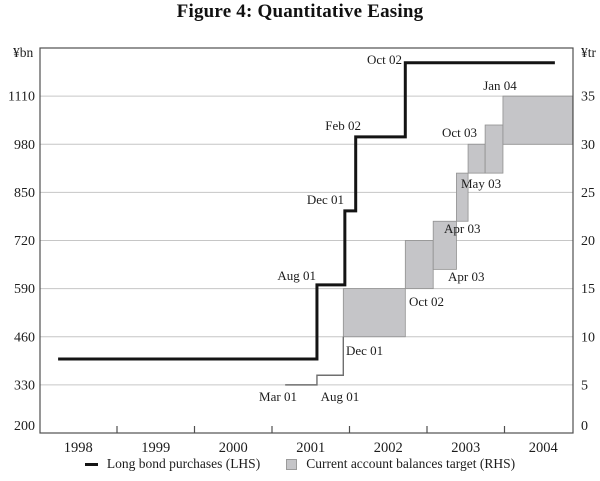 The width and height of the screenshot is (600, 481). I want to click on annotation-mar-01: Mar 01, so click(278, 396).